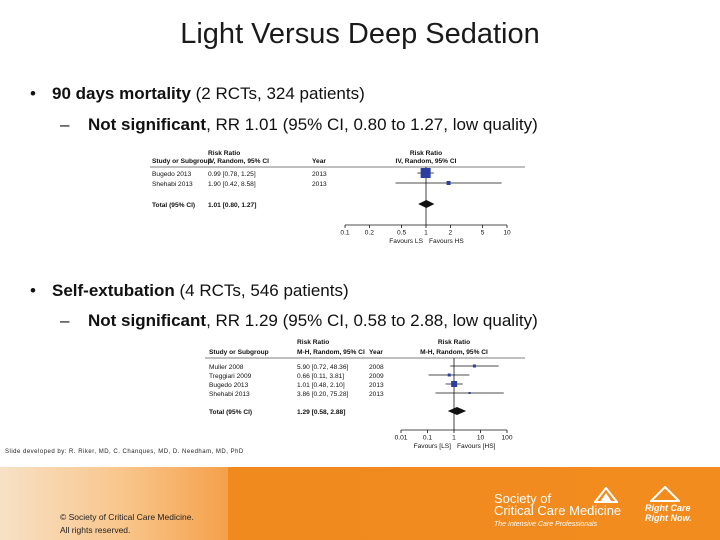 This screenshot has height=540, width=720. I want to click on right-care-logo: Right Care Right Now., so click(668, 513).